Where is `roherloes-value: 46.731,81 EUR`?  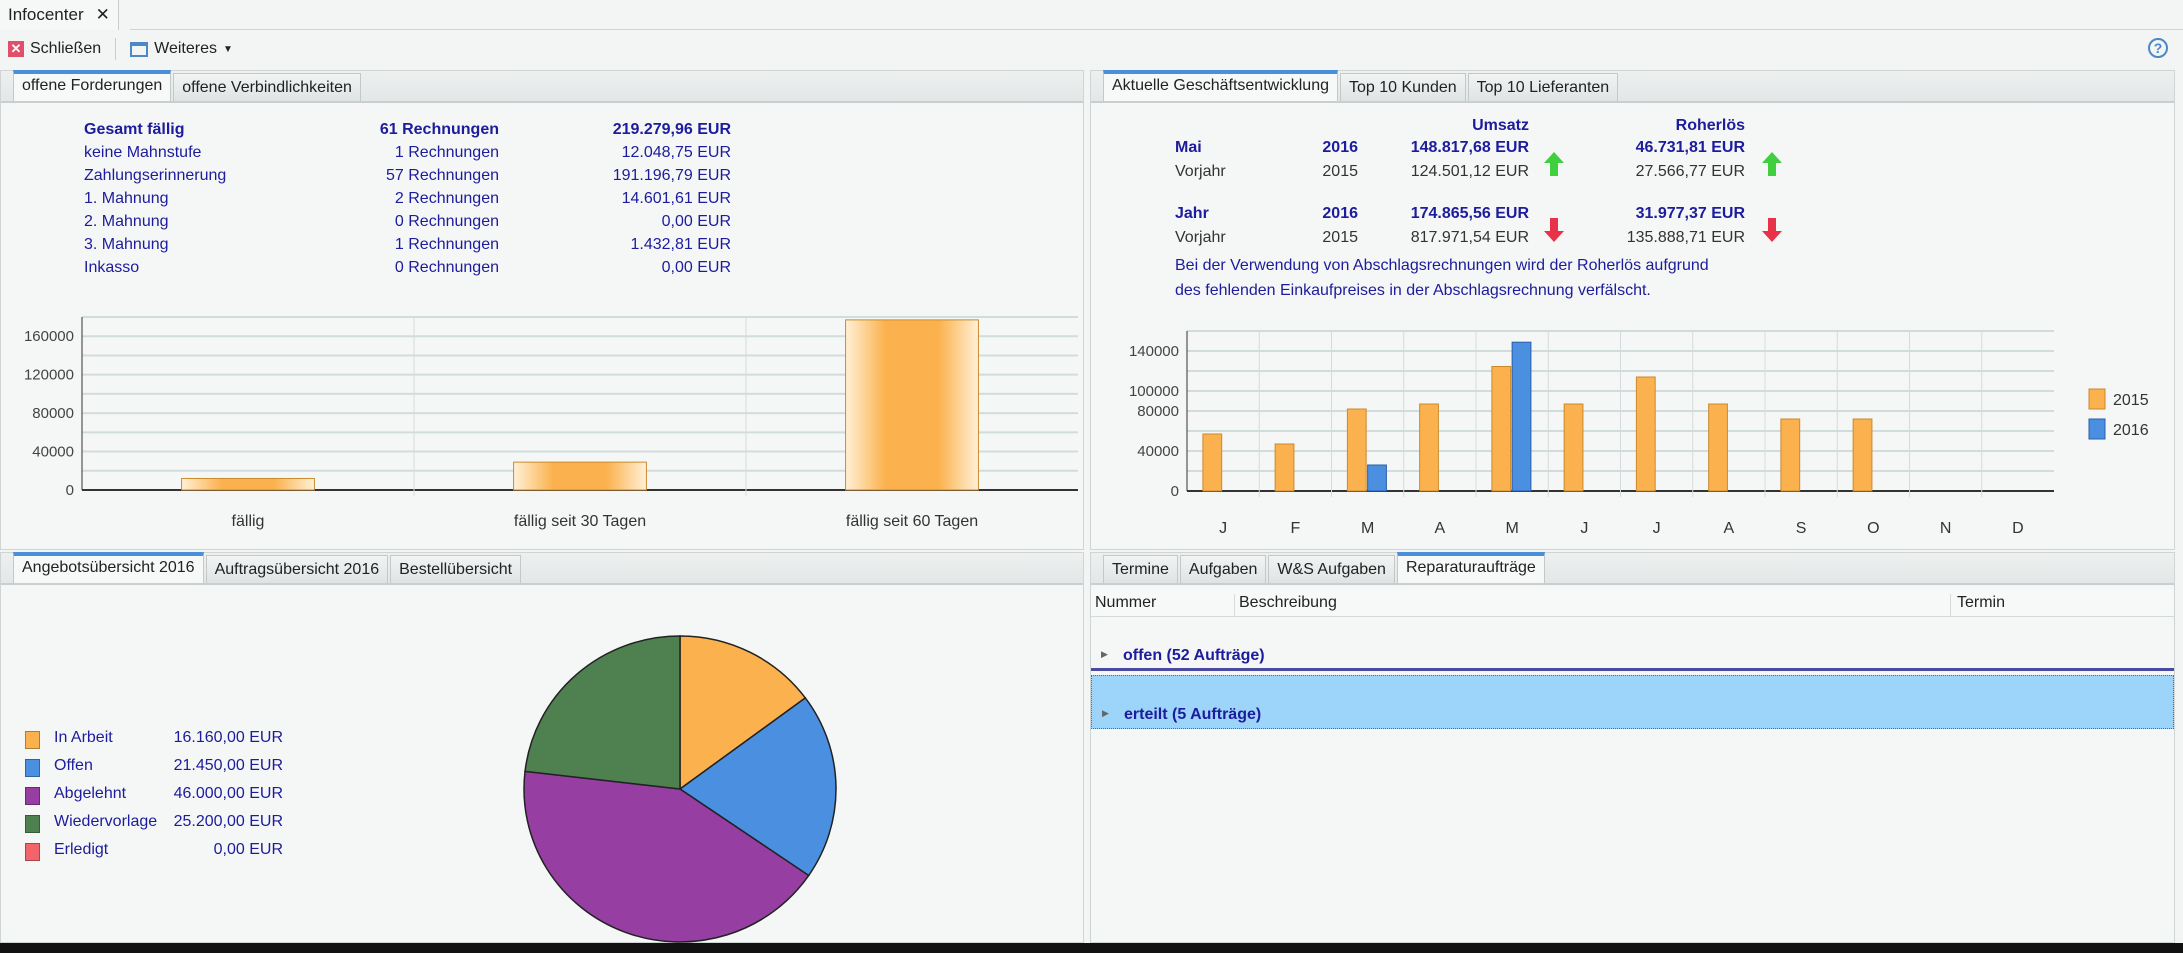
roherloes-value: 46.731,81 EUR is located at coordinates (1690, 147).